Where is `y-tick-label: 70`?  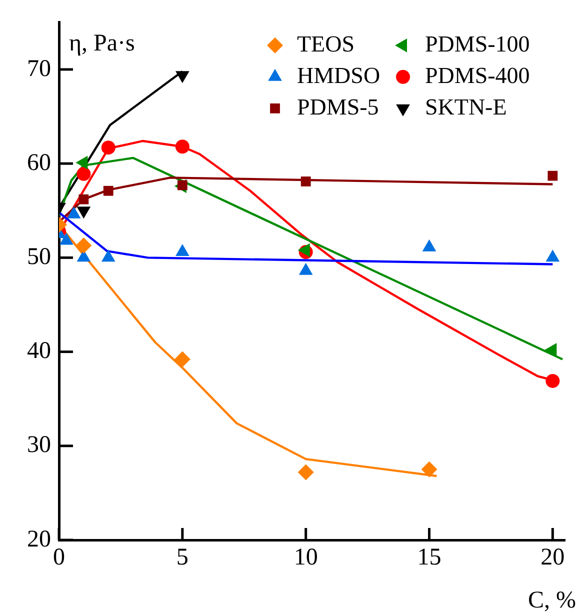
y-tick-label: 70 is located at coordinates (39, 69).